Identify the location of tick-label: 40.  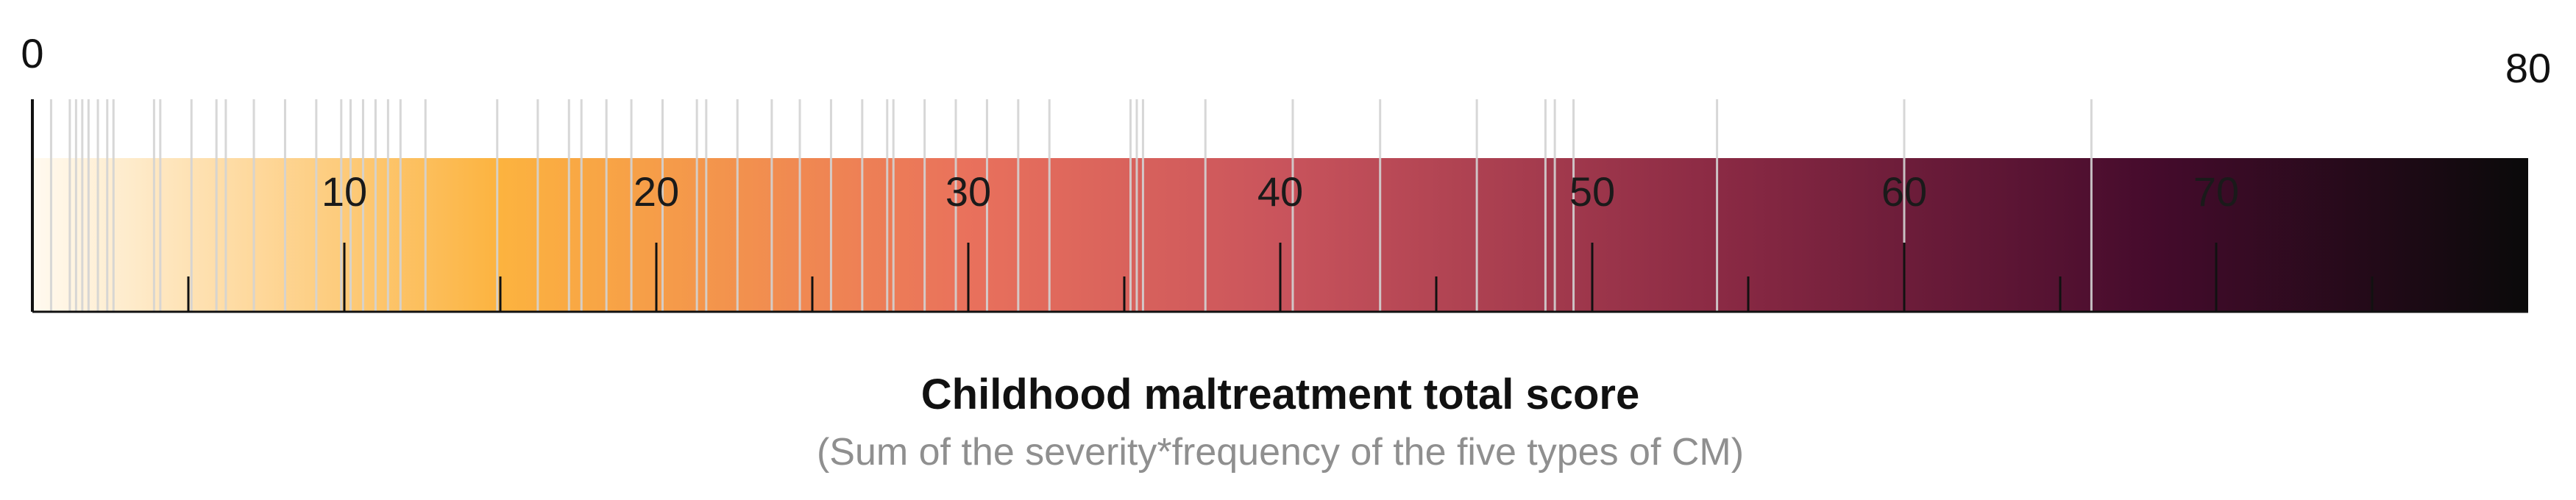
(1280, 191).